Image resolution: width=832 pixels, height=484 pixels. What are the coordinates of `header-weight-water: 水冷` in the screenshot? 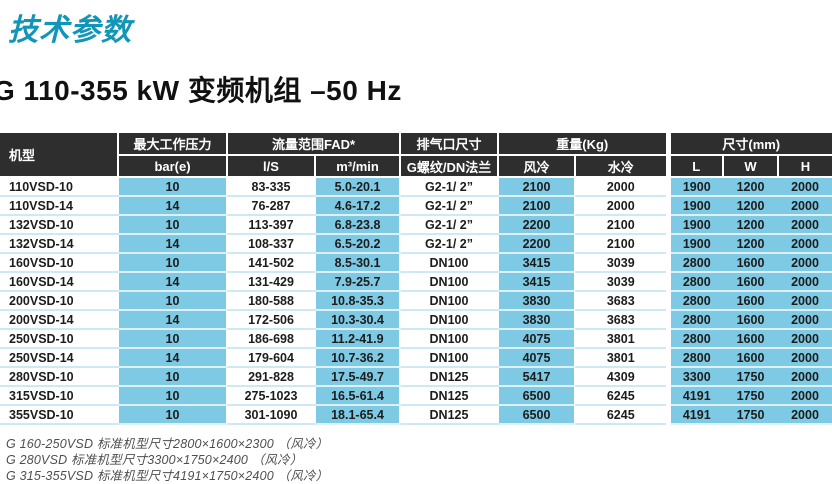 It's located at (623, 166).